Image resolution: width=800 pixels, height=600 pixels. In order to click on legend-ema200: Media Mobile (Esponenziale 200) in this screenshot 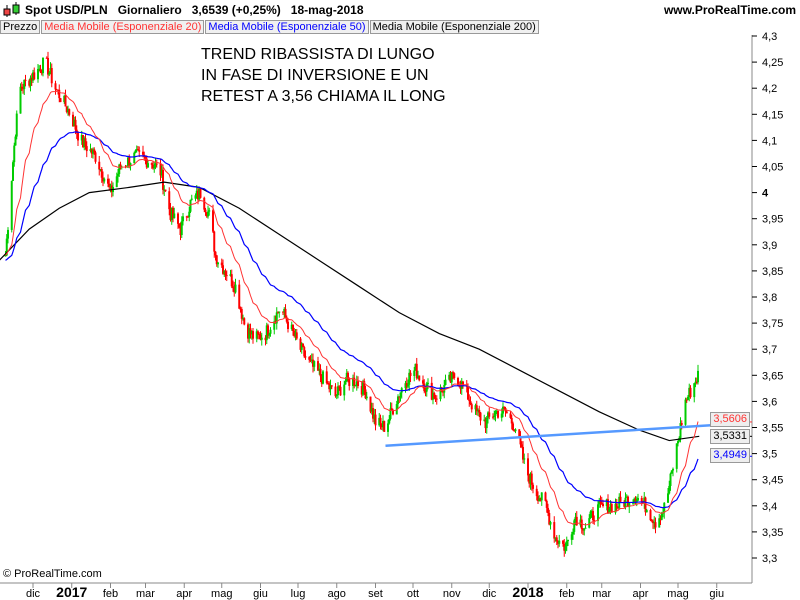, I will do `click(454, 27)`.